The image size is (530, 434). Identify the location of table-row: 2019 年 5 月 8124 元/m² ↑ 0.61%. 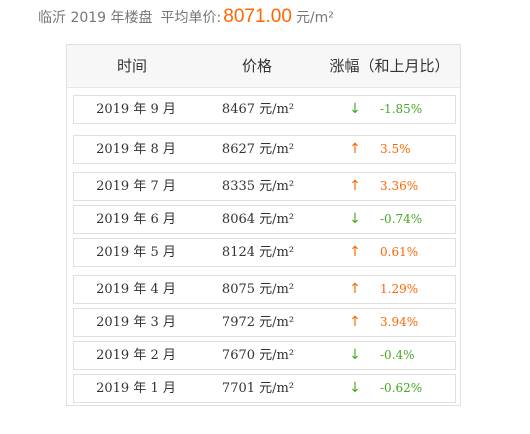
(264, 252).